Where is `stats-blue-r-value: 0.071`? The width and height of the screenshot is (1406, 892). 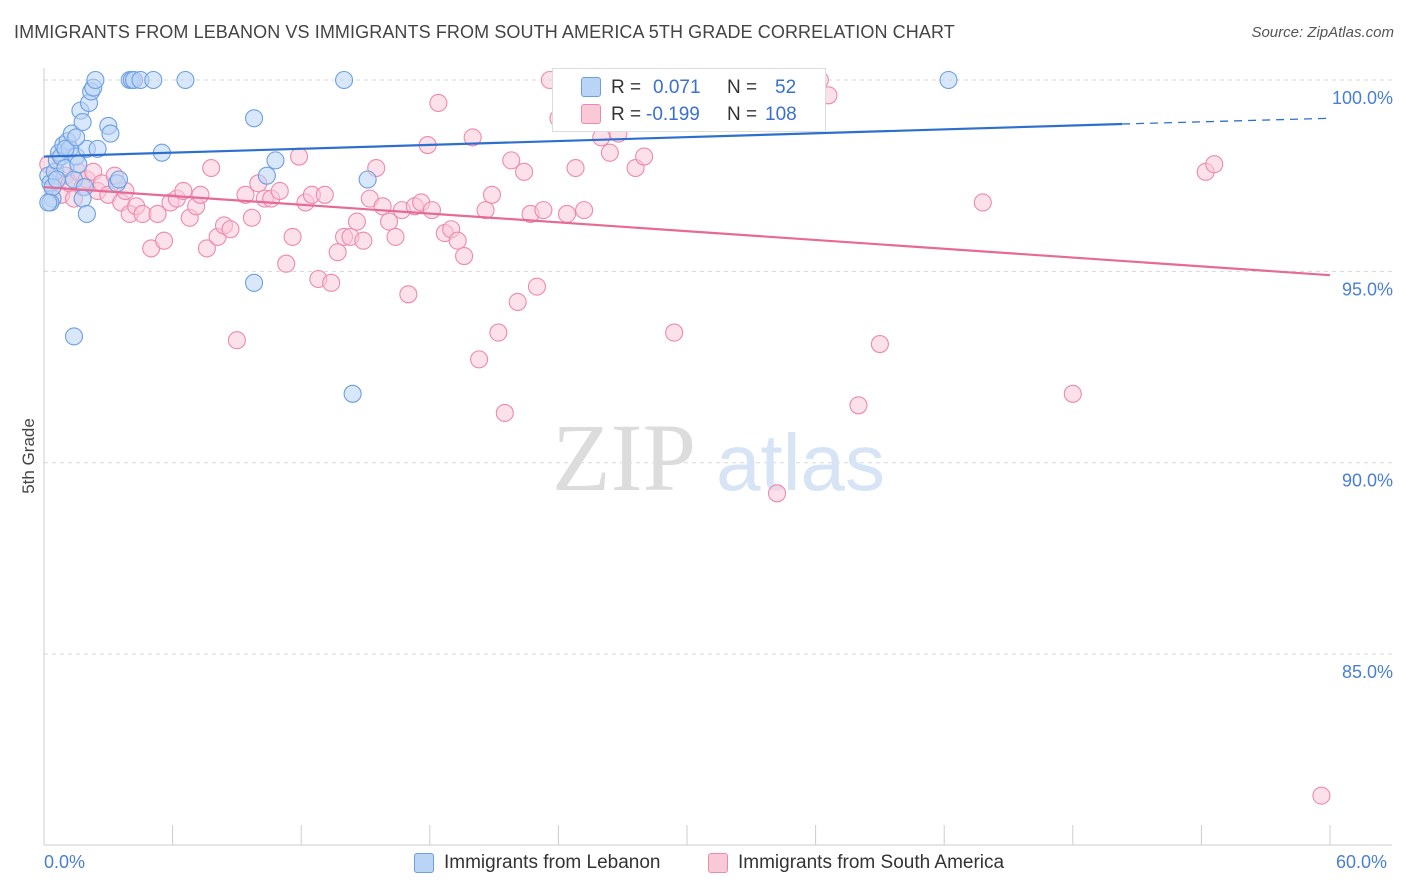 stats-blue-r-value: 0.071 is located at coordinates (677, 87).